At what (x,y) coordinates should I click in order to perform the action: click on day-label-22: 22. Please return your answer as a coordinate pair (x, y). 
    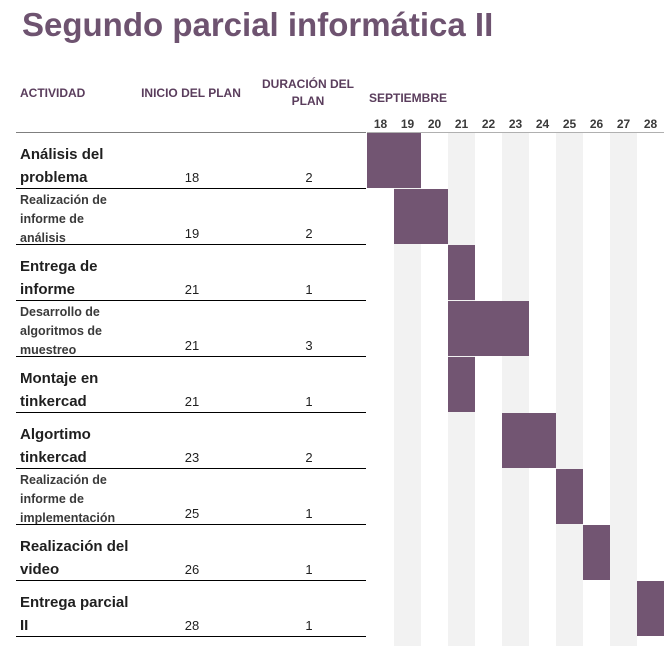
    Looking at the image, I should click on (488, 124).